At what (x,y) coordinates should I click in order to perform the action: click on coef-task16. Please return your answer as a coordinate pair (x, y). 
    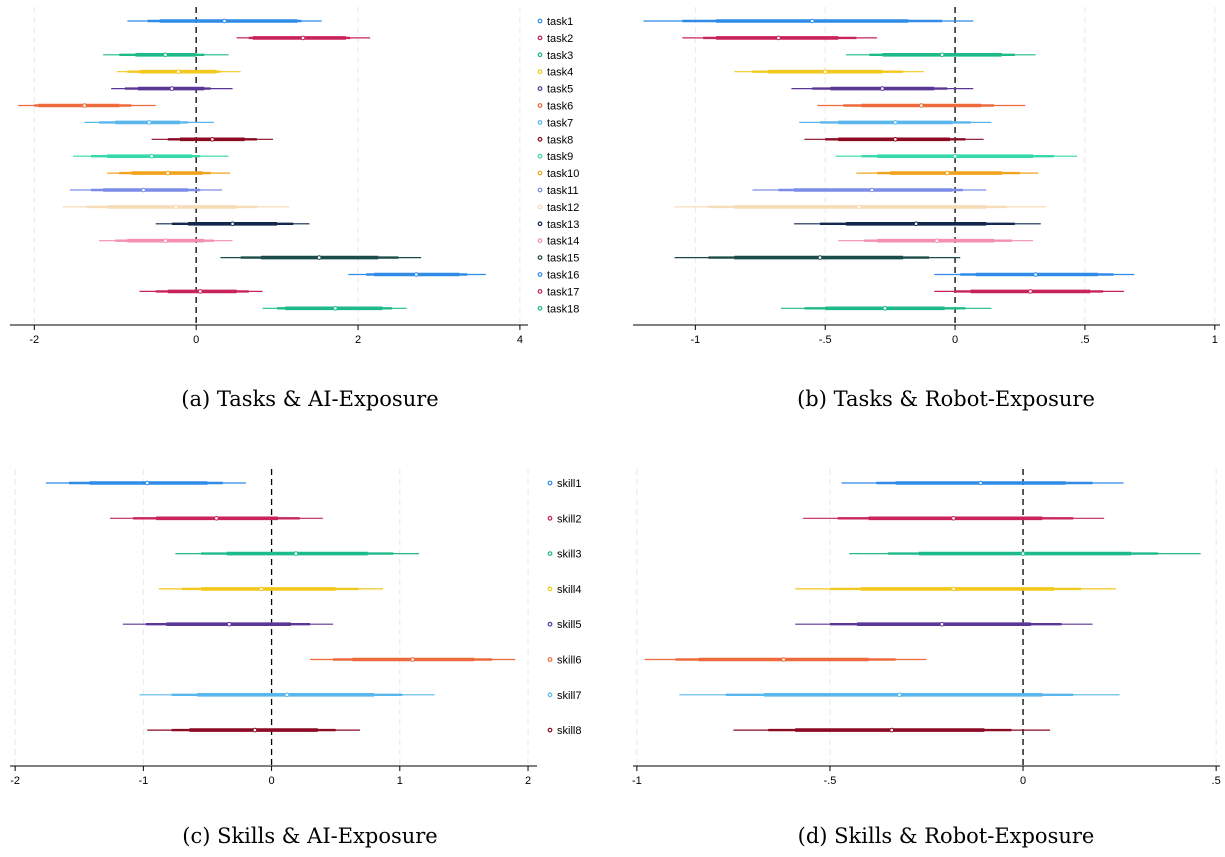
    Looking at the image, I should click on (417, 274).